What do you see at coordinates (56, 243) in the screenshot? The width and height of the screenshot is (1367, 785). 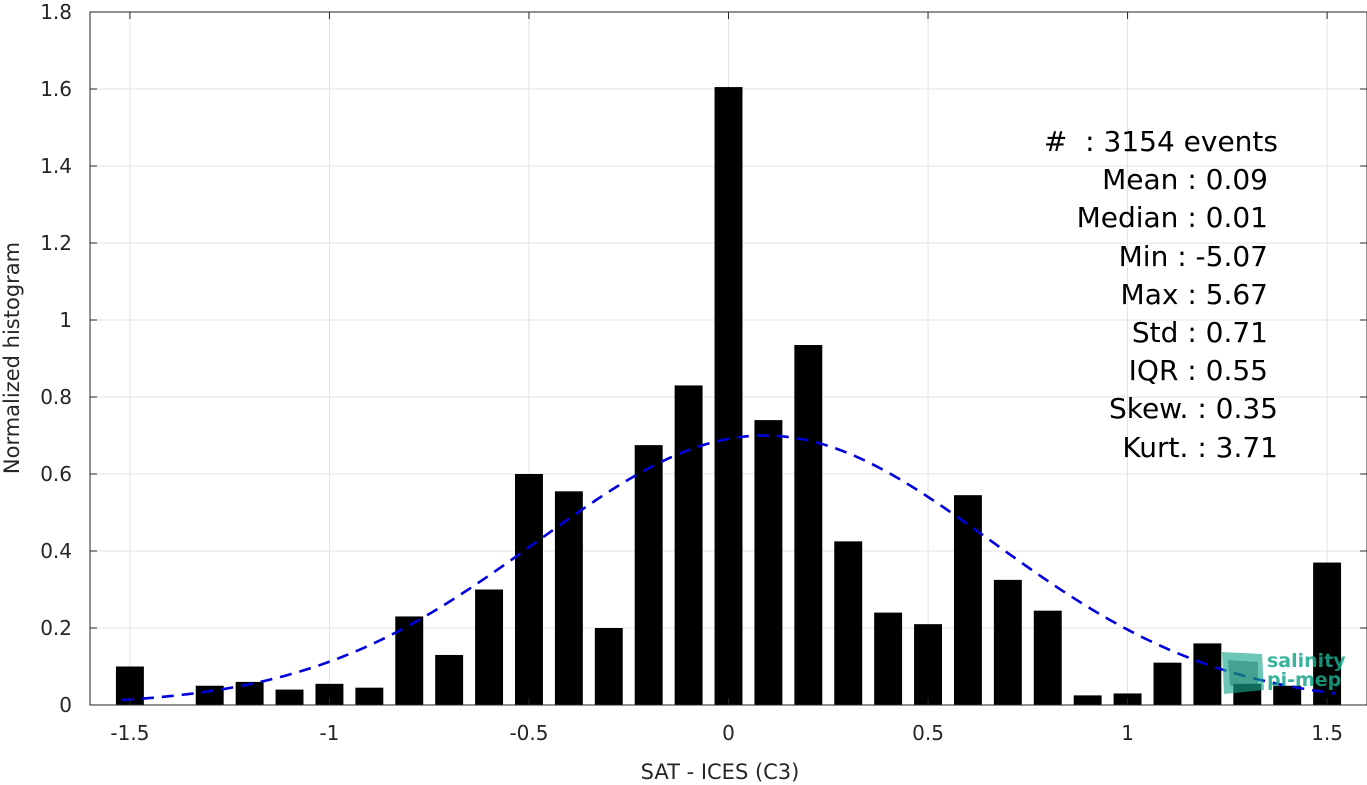 I see `y-tick-label: 1.2` at bounding box center [56, 243].